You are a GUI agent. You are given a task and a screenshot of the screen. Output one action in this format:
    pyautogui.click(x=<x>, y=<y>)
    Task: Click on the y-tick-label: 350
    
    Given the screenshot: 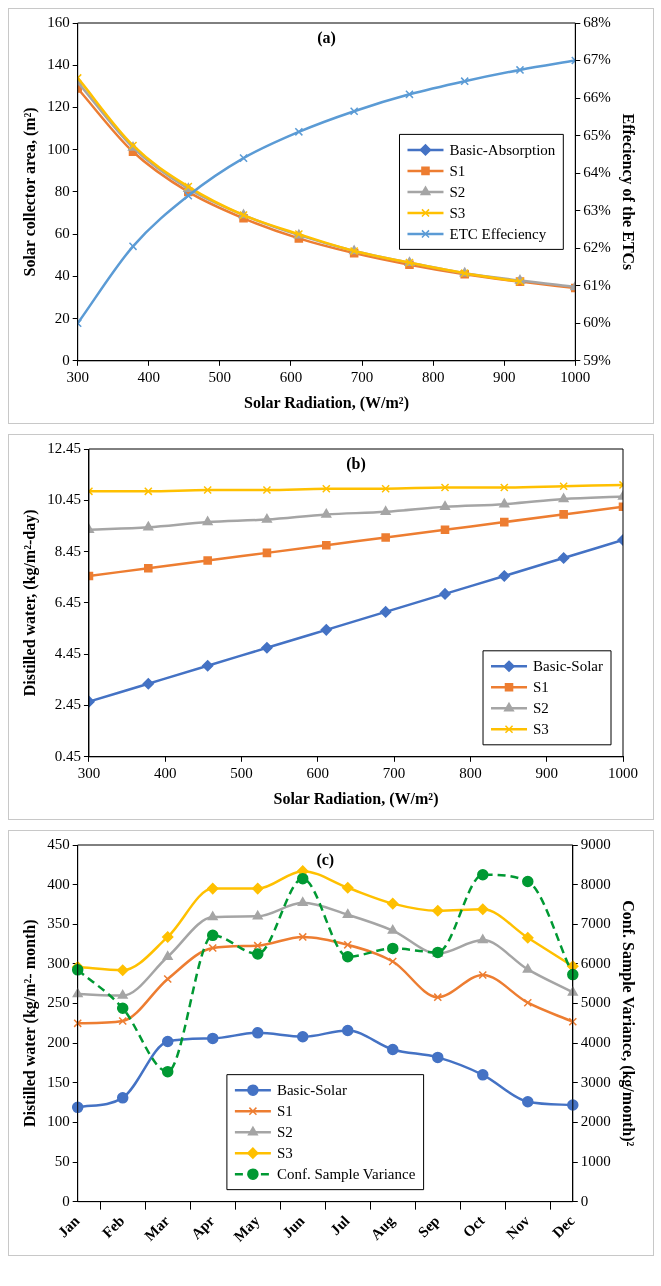 What is the action you would take?
    pyautogui.click(x=58, y=923)
    